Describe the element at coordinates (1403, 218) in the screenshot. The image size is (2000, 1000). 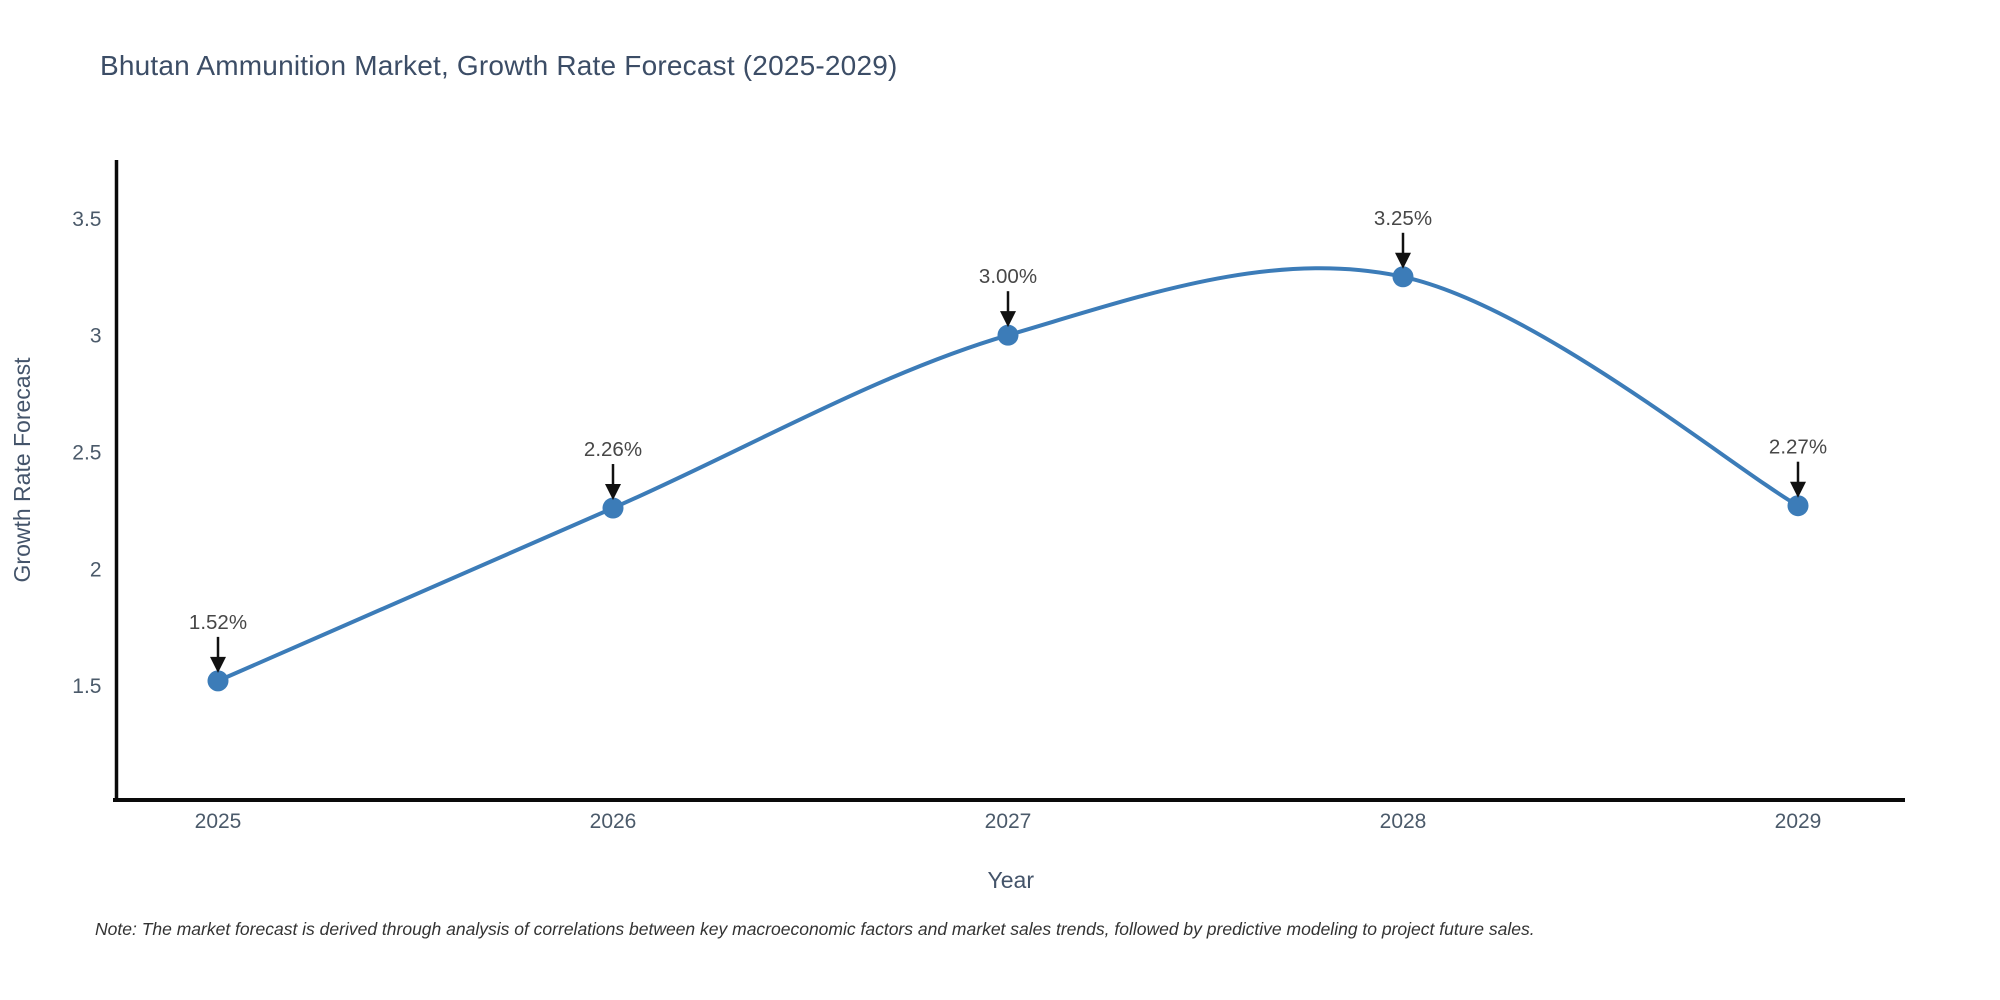
I see `annotation-label: 3.25%` at that location.